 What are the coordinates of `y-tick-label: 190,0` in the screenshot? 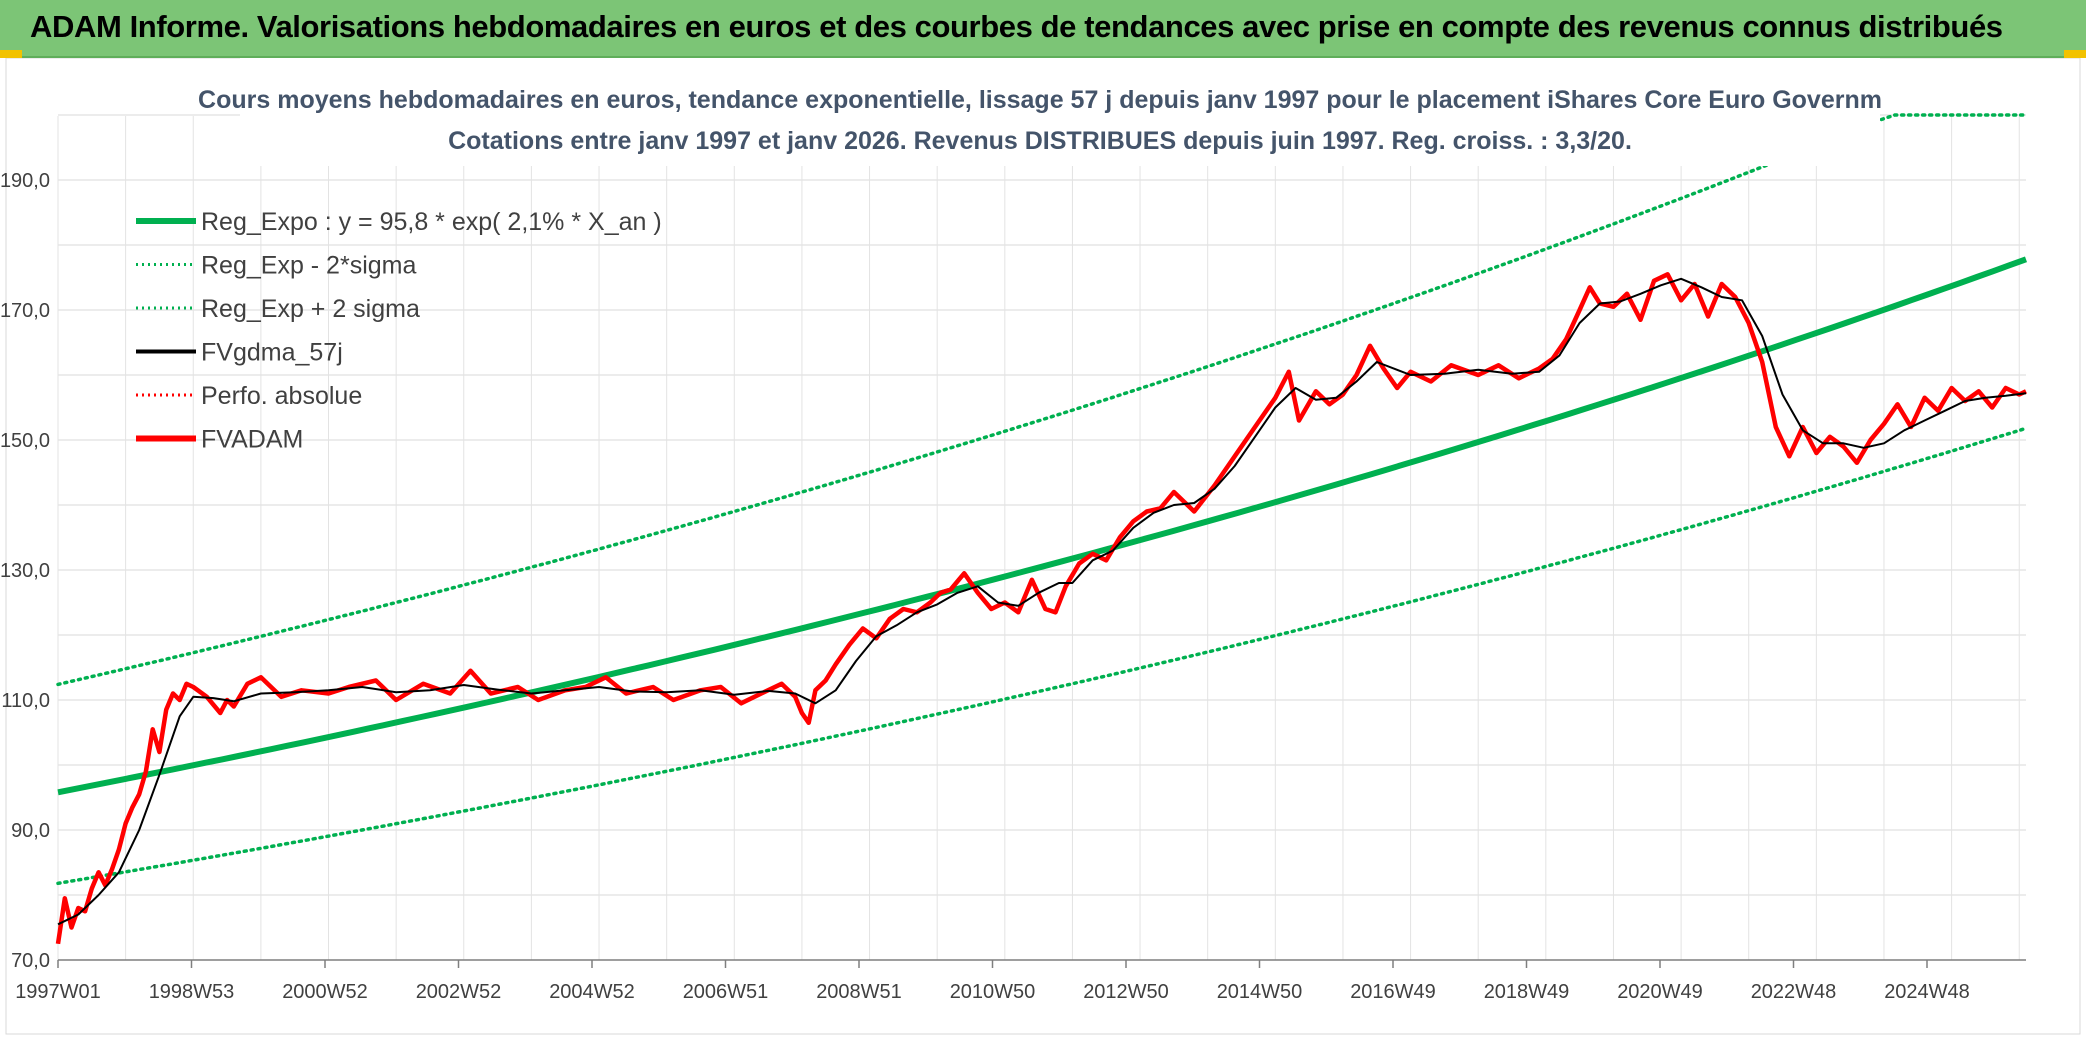 It's located at (25, 181).